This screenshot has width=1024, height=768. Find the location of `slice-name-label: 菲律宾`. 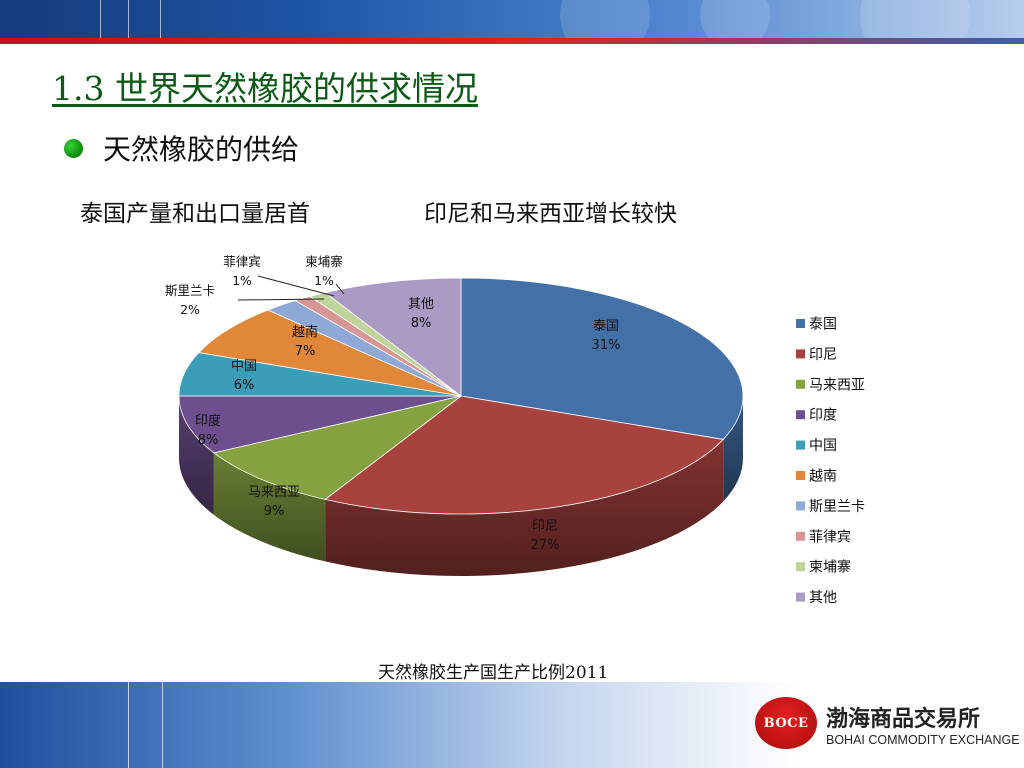

slice-name-label: 菲律宾 is located at coordinates (242, 261).